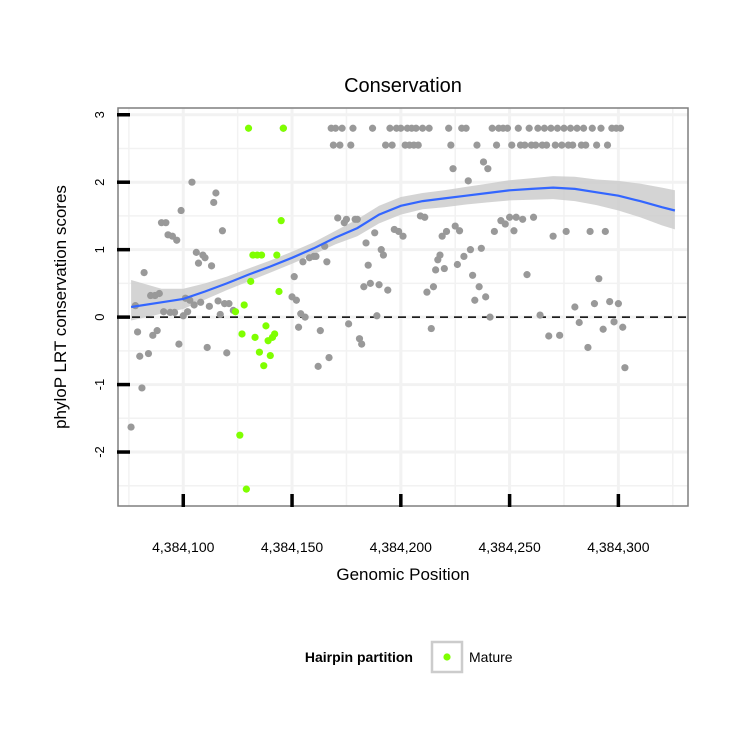 This screenshot has height=750, width=750. I want to click on y-tick-label: 1, so click(99, 249).